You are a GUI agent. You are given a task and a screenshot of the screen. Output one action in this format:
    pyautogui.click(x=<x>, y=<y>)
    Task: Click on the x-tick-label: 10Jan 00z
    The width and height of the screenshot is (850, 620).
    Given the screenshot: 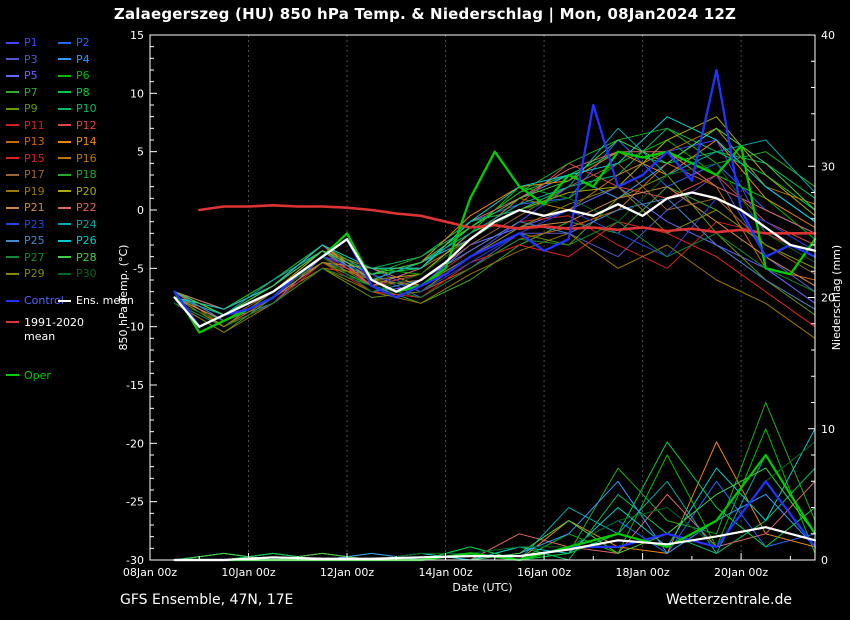 What is the action you would take?
    pyautogui.click(x=248, y=572)
    